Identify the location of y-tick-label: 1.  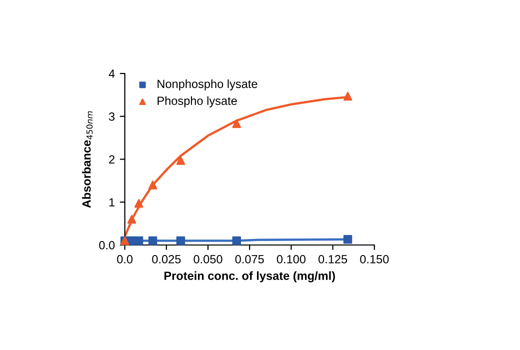
(111, 202).